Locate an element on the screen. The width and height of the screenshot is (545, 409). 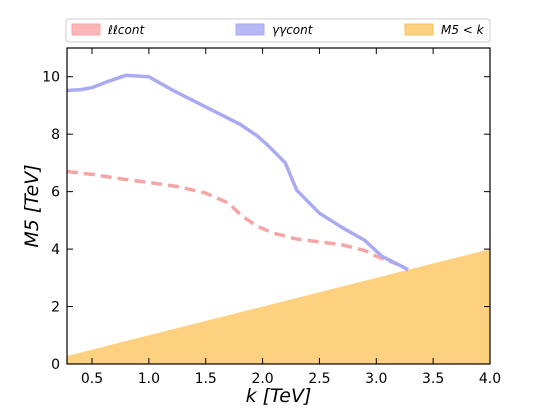
legend-swatch-ll is located at coordinates (86, 29).